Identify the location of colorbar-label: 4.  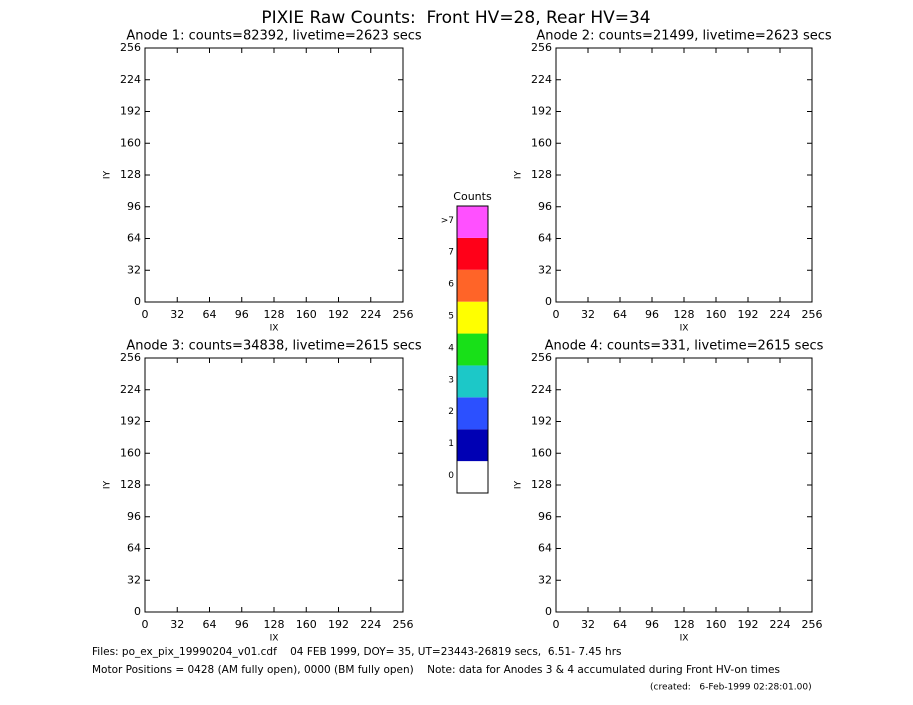
(451, 348).